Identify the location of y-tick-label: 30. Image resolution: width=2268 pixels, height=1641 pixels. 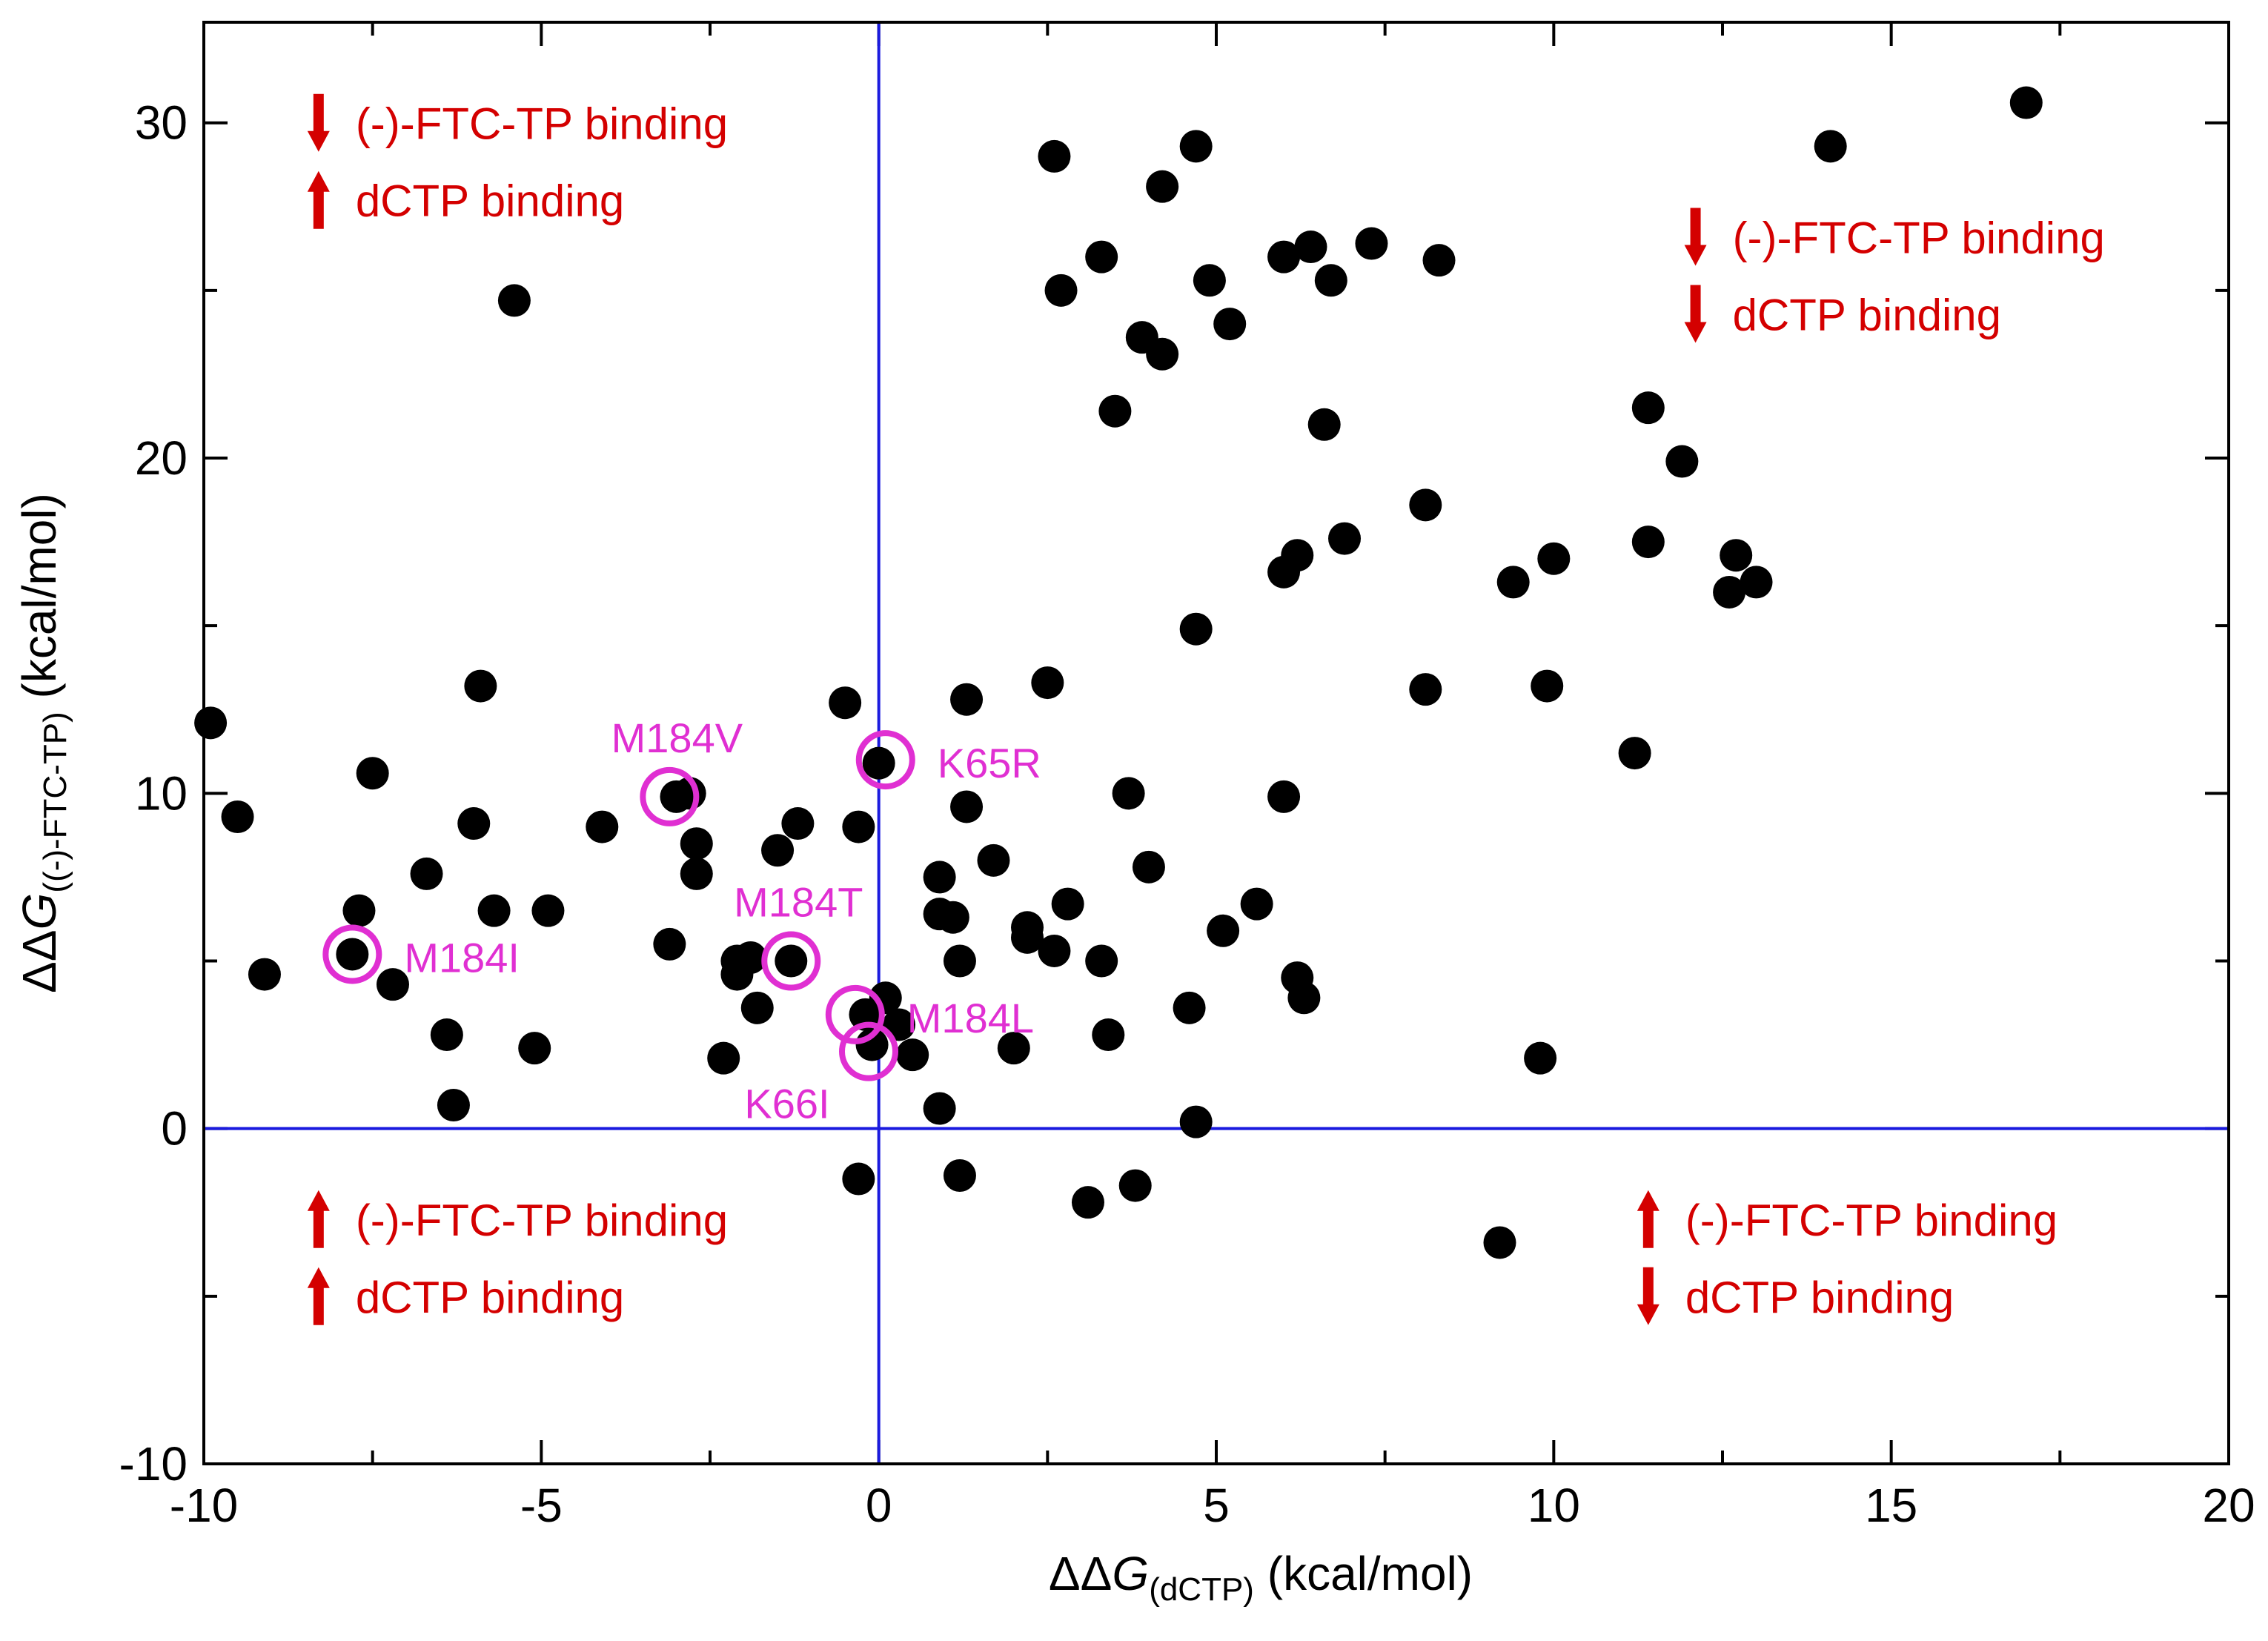
(162, 123).